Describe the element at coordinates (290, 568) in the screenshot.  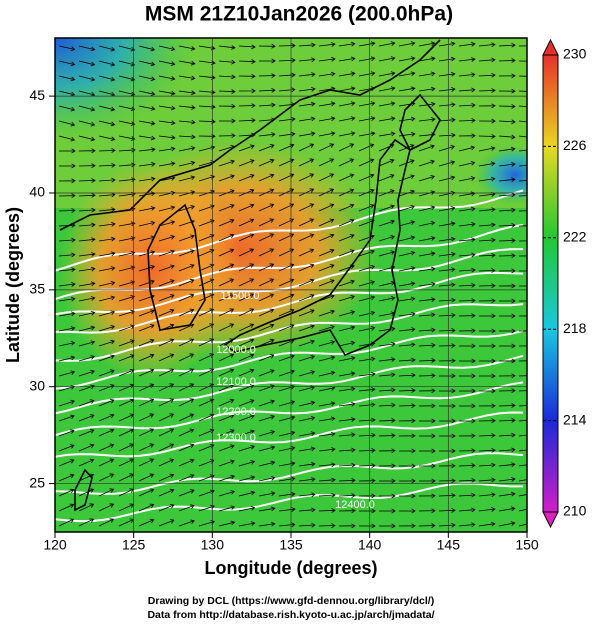
I see `x-axis-label: Longitude (degrees)` at that location.